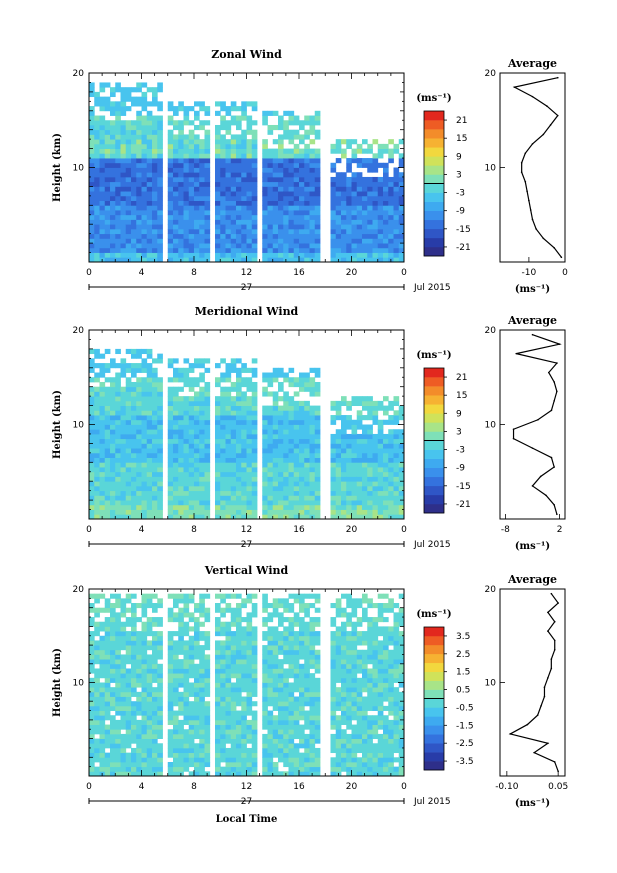 The image size is (617, 873). What do you see at coordinates (434, 463) in the screenshot?
I see `colorbar-swatch` at bounding box center [434, 463].